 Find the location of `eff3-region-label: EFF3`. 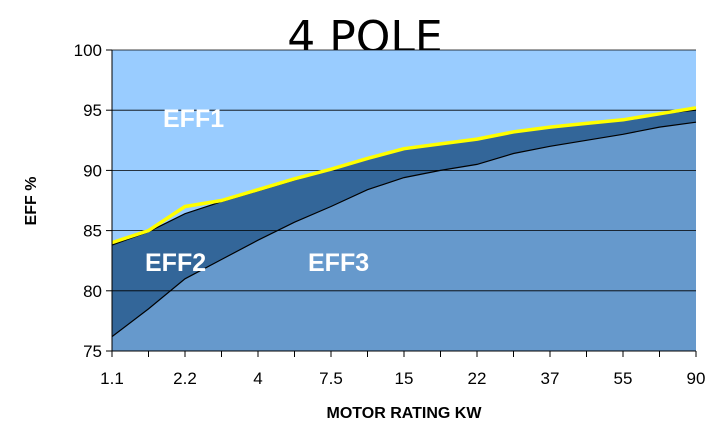

eff3-region-label: EFF3 is located at coordinates (338, 263).